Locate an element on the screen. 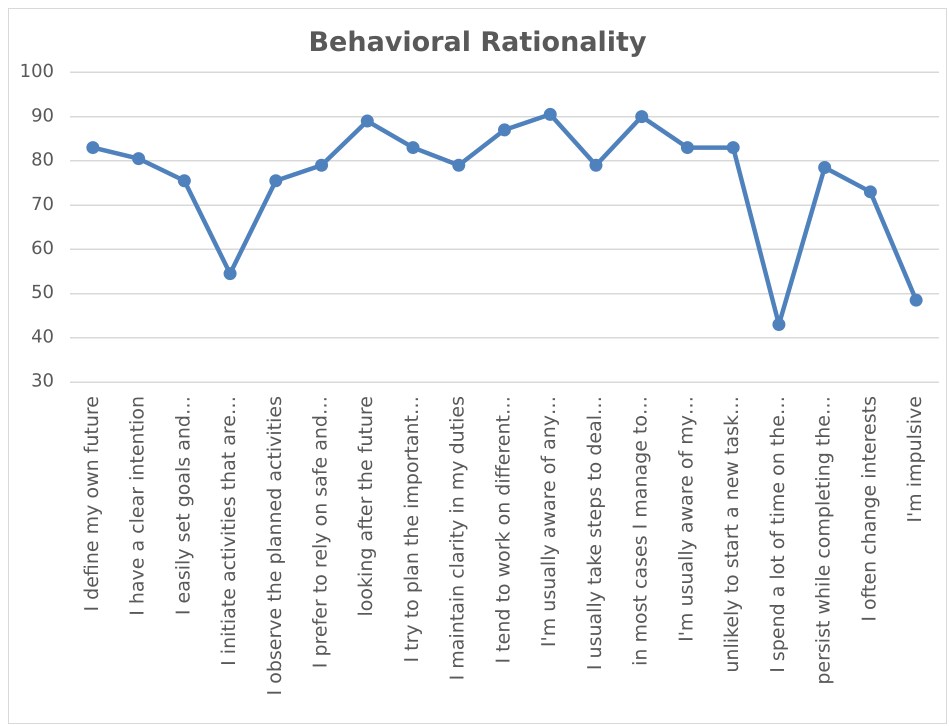 This screenshot has width=949, height=726. chart-title: Behavioral Rationality is located at coordinates (477, 42).